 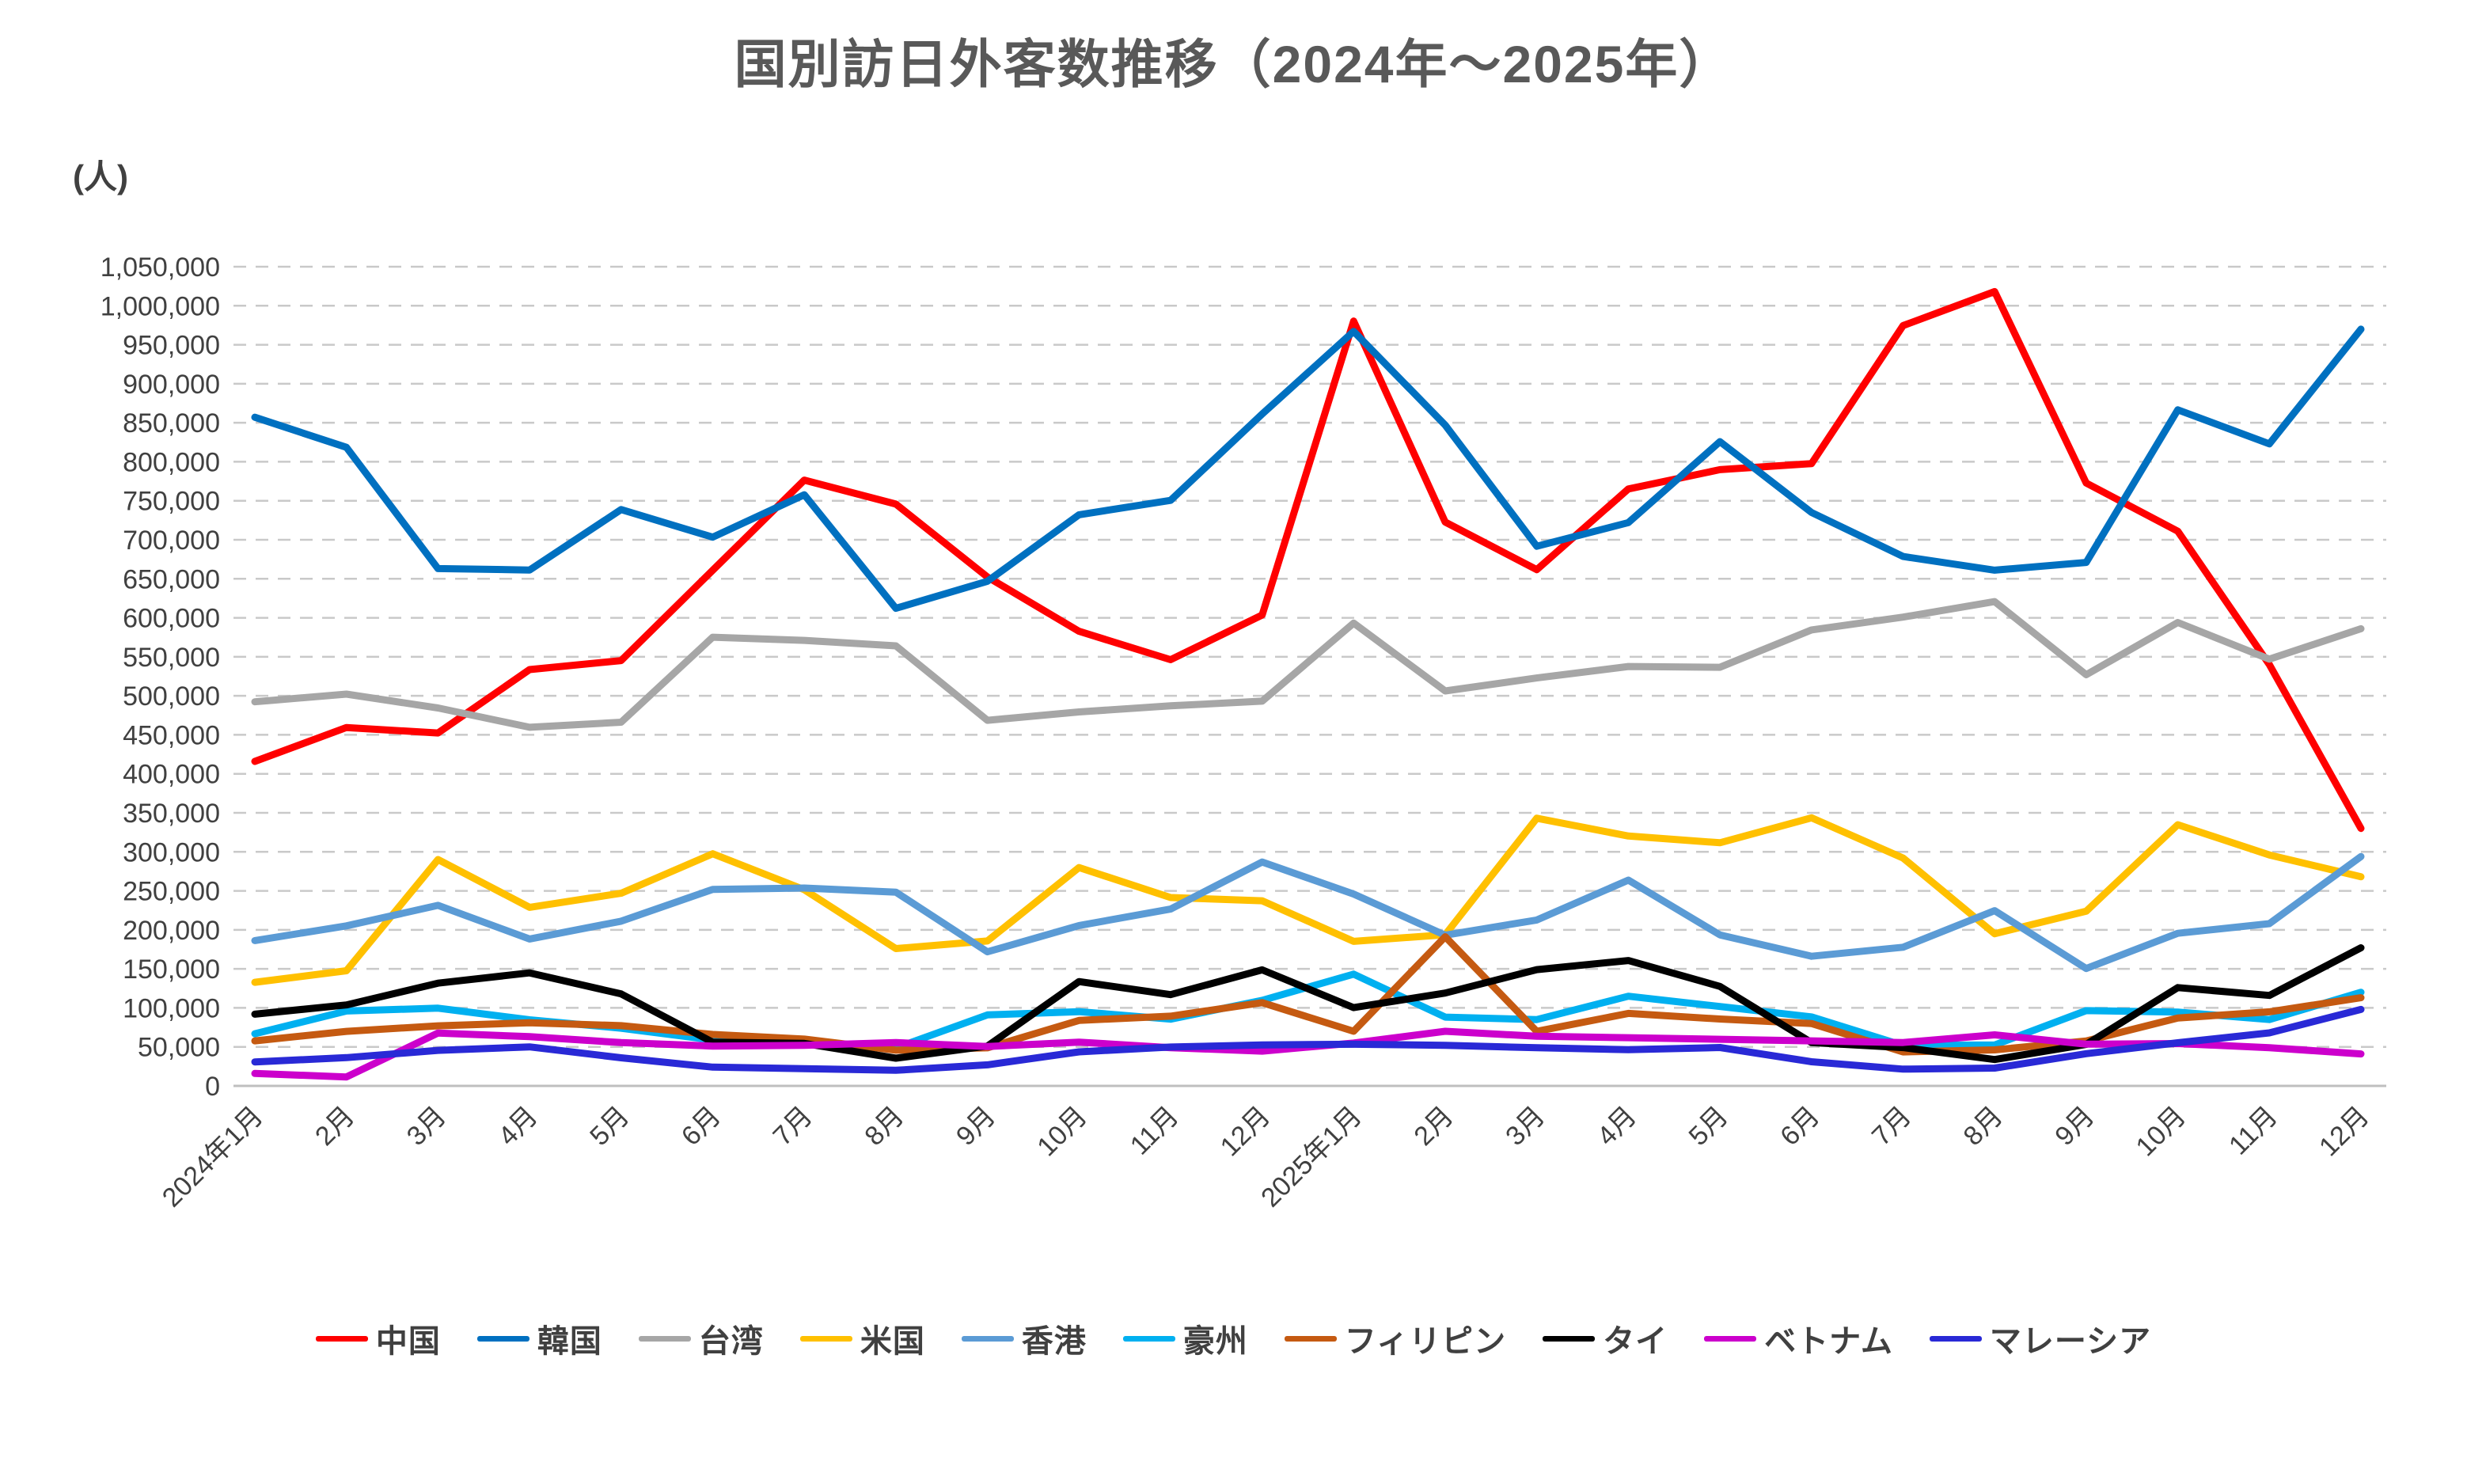 What do you see at coordinates (171, 502) in the screenshot?
I see `y-axis-tick-label: 750,000` at bounding box center [171, 502].